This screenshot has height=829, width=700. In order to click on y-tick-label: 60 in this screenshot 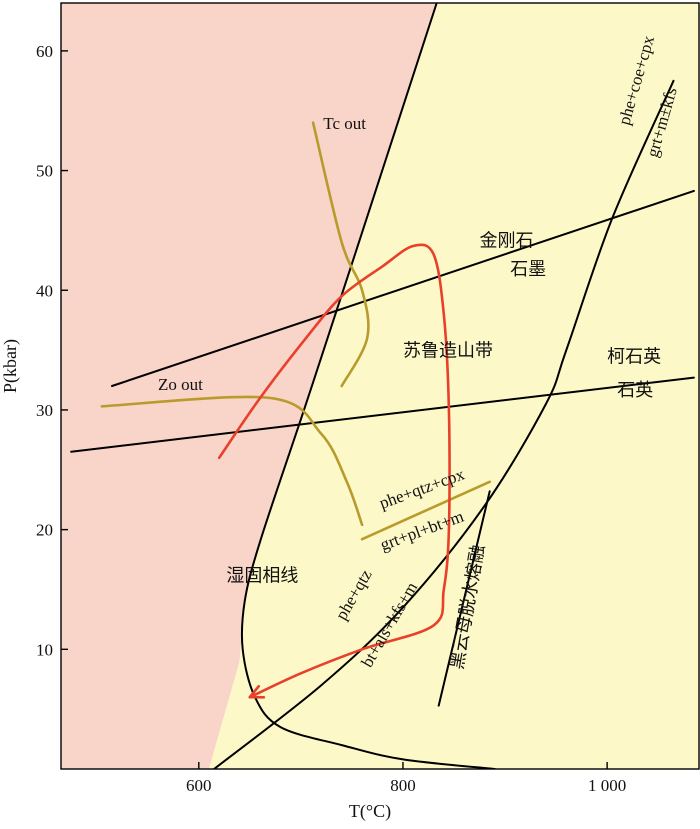, I will do `click(44, 51)`.